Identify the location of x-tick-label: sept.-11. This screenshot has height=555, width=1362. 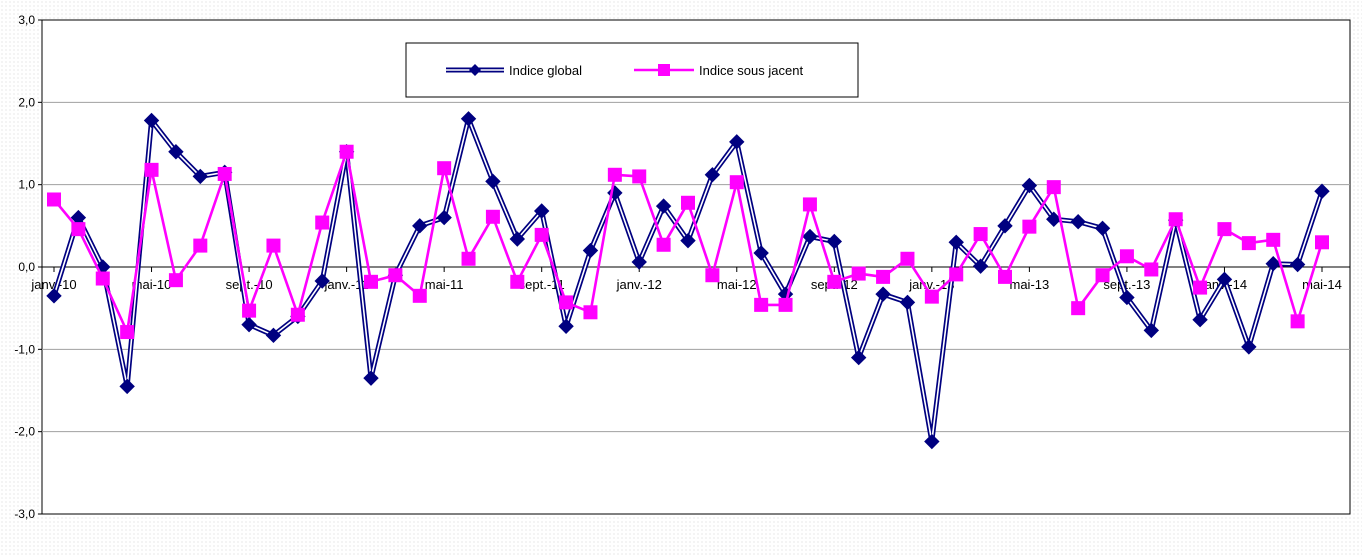
(542, 284).